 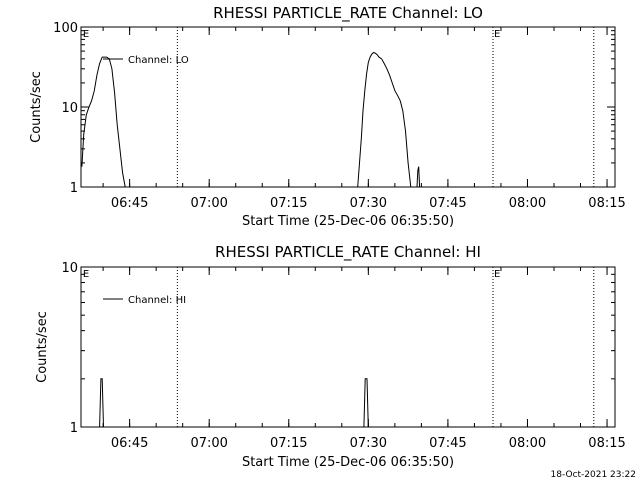 What do you see at coordinates (348, 13) in the screenshot?
I see `chart-title: RHESSI PARTICLE_RATE Channel: LO` at bounding box center [348, 13].